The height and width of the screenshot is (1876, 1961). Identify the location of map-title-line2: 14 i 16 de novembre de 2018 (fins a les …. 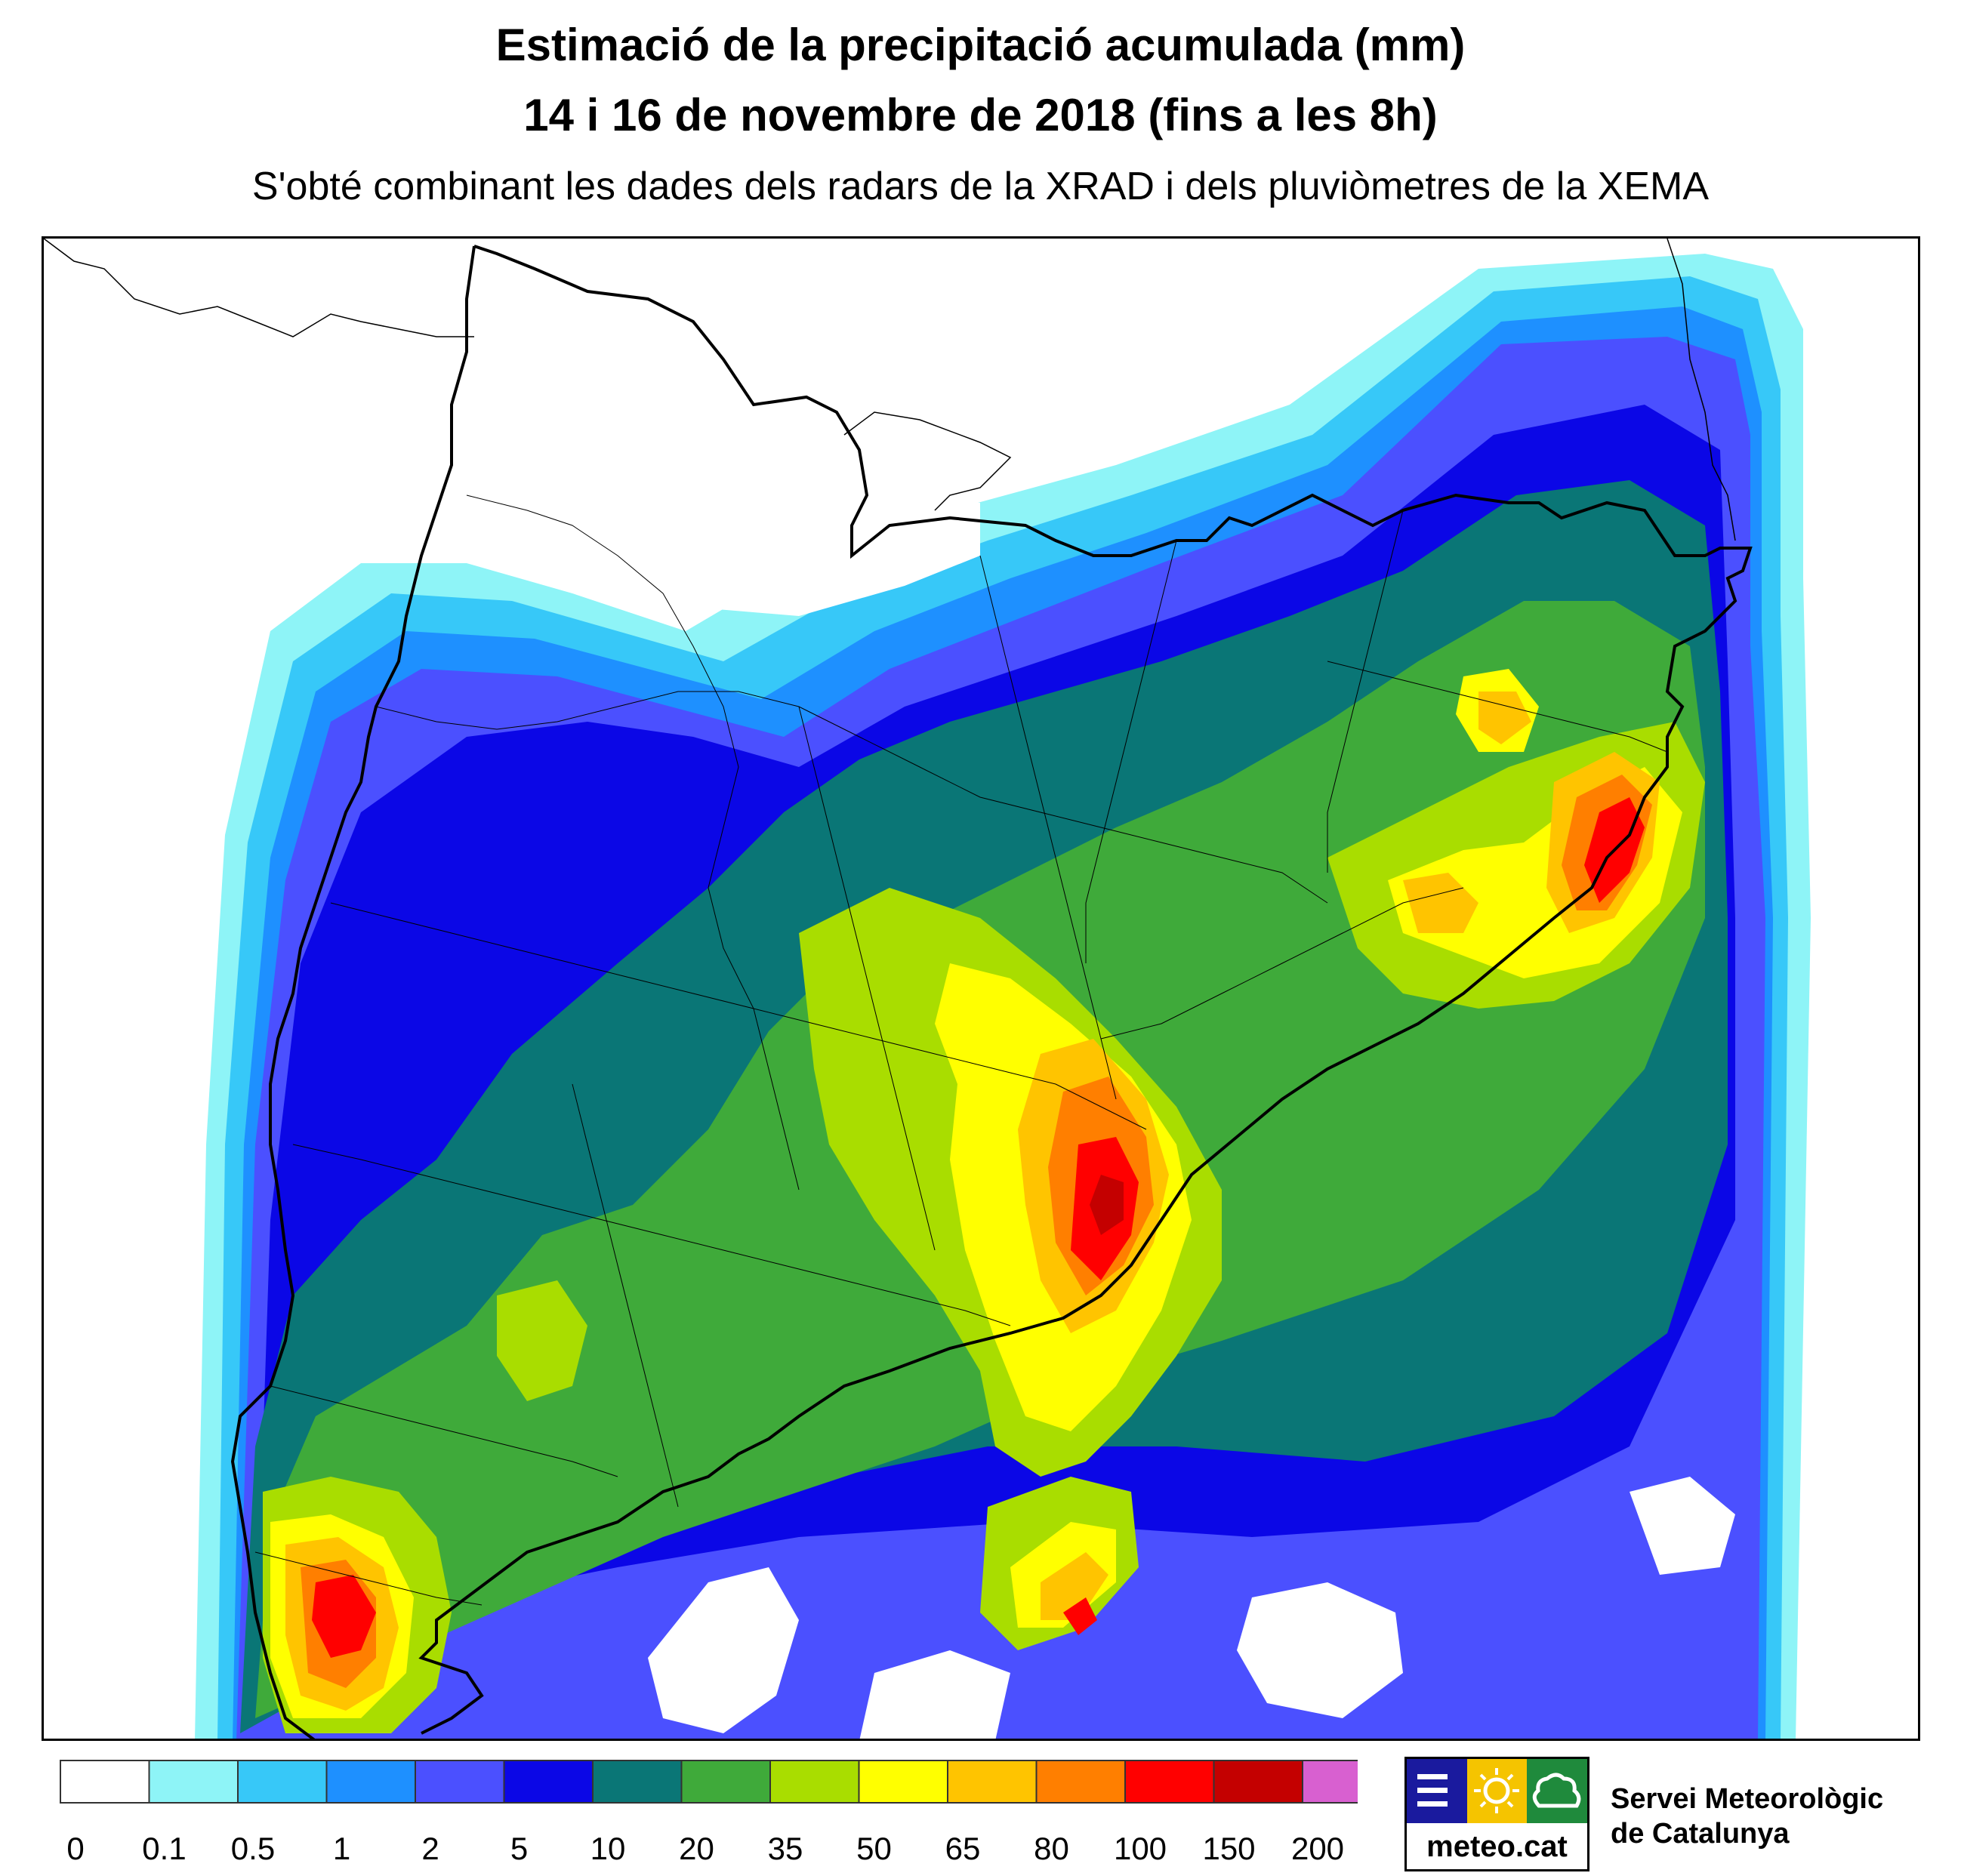
(980, 115).